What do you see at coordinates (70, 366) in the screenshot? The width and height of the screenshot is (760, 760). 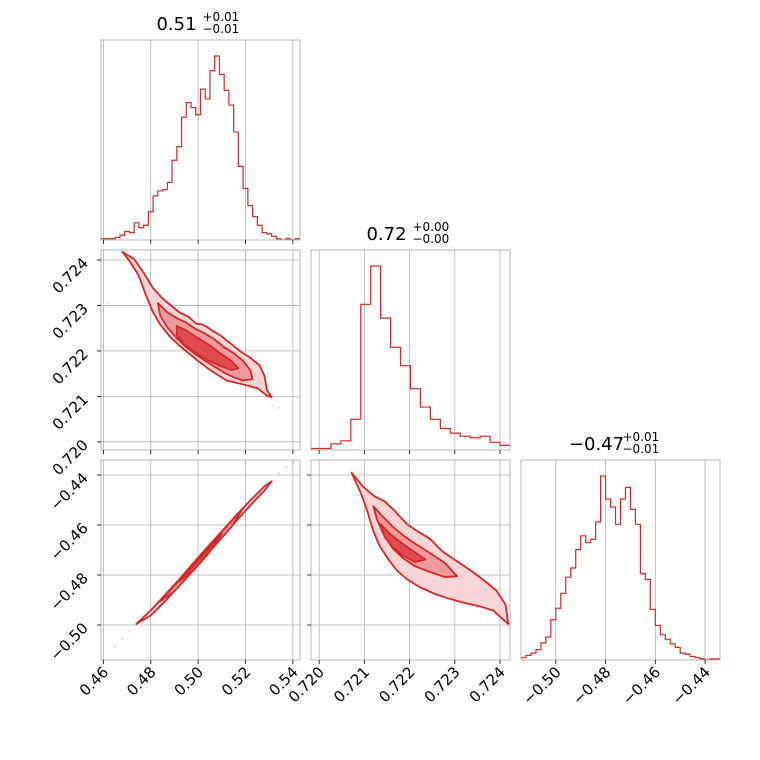 I see `y-tick-label: 0.722` at bounding box center [70, 366].